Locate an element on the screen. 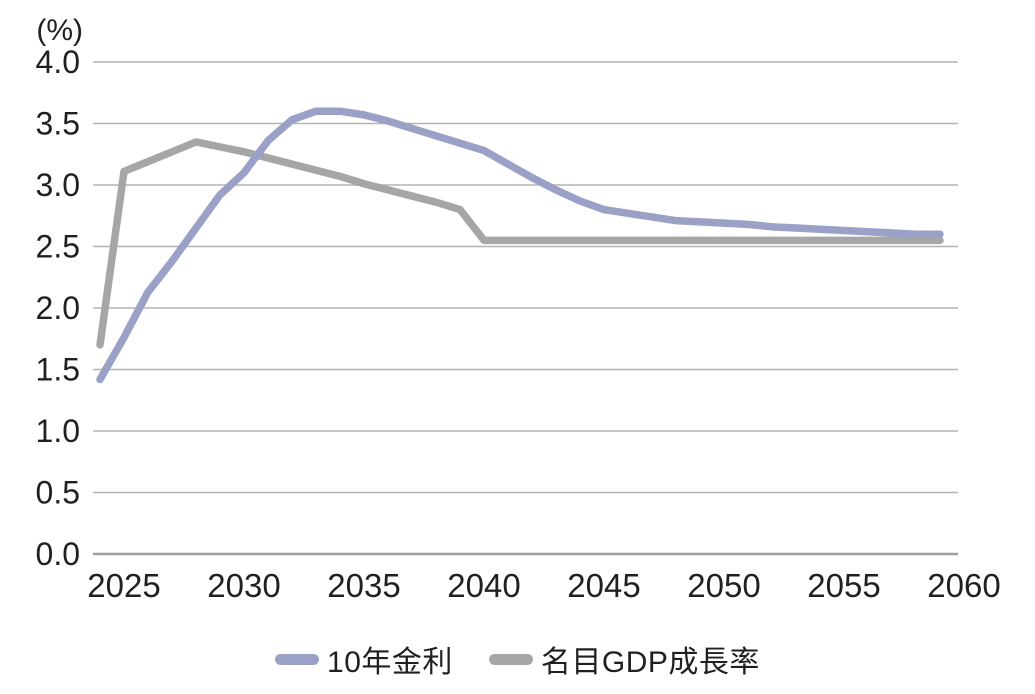 Image resolution: width=1035 pixels, height=694 pixels. y-axis-tick-label: 3.0 is located at coordinates (58, 185).